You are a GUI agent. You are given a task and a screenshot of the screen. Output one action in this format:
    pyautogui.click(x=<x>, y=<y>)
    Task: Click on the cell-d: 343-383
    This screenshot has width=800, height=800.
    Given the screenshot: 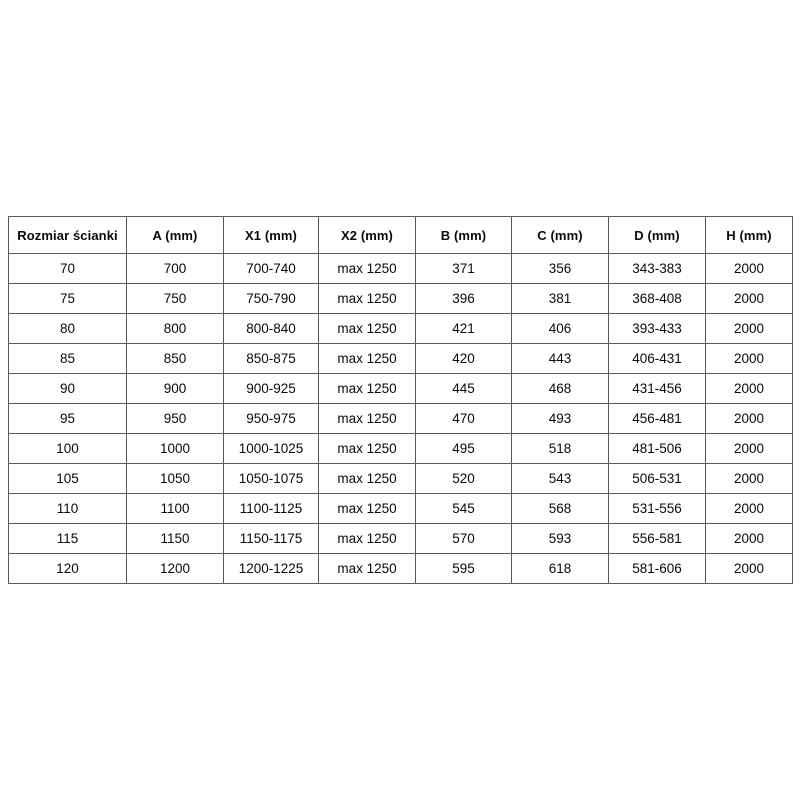 What is the action you would take?
    pyautogui.click(x=657, y=268)
    